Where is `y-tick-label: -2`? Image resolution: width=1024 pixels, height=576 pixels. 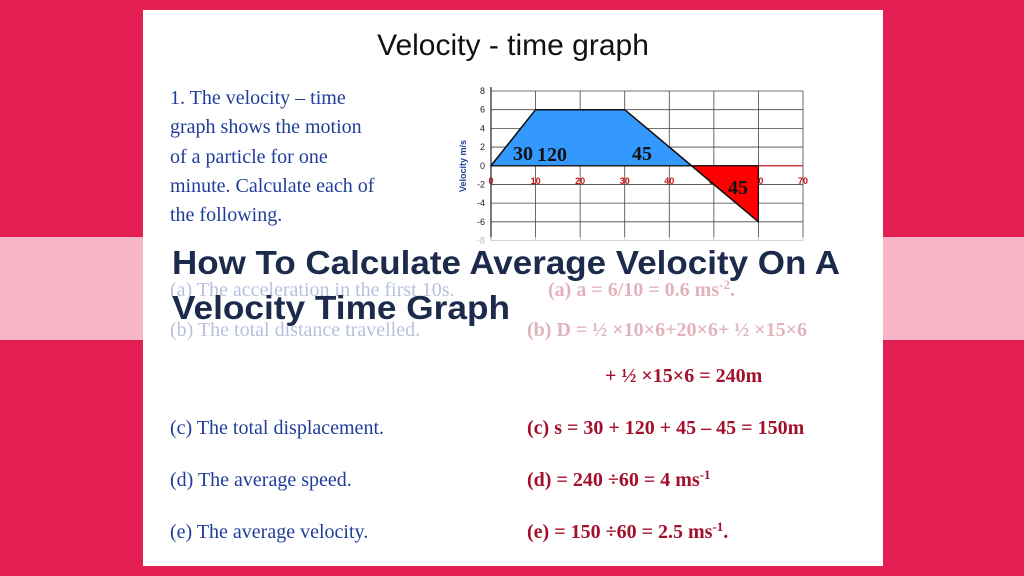 y-tick-label: -2 is located at coordinates (481, 184).